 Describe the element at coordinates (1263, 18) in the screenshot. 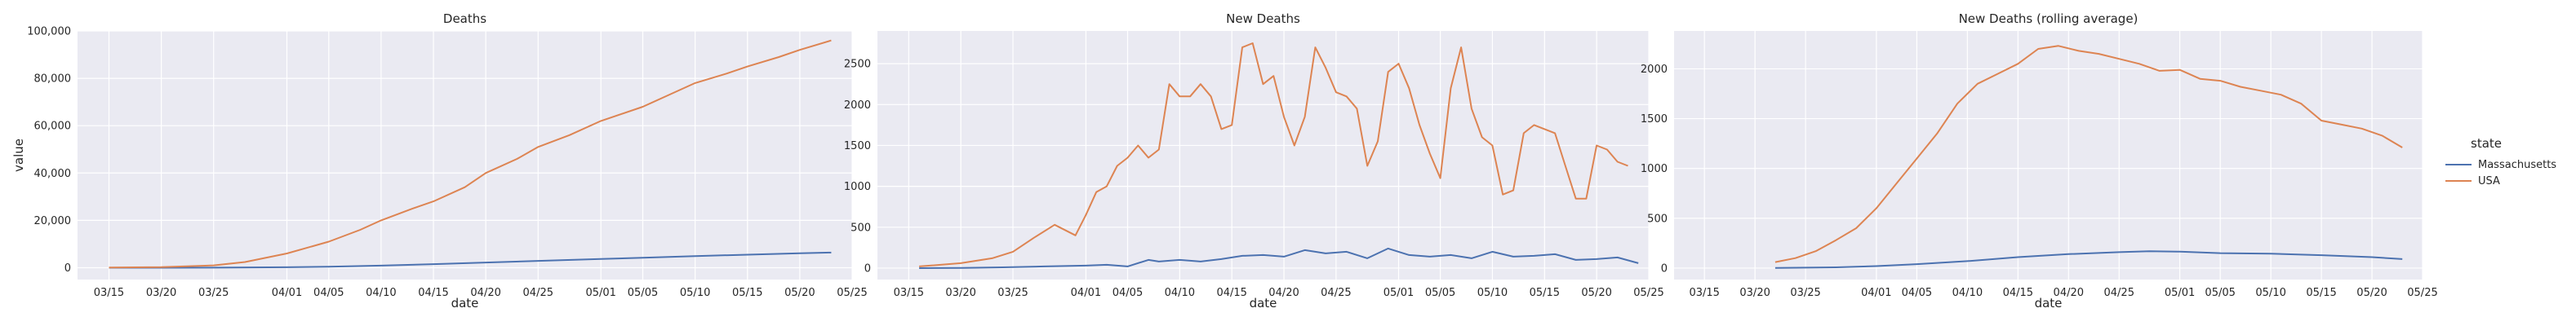

I see `chart-title: New Deaths` at that location.